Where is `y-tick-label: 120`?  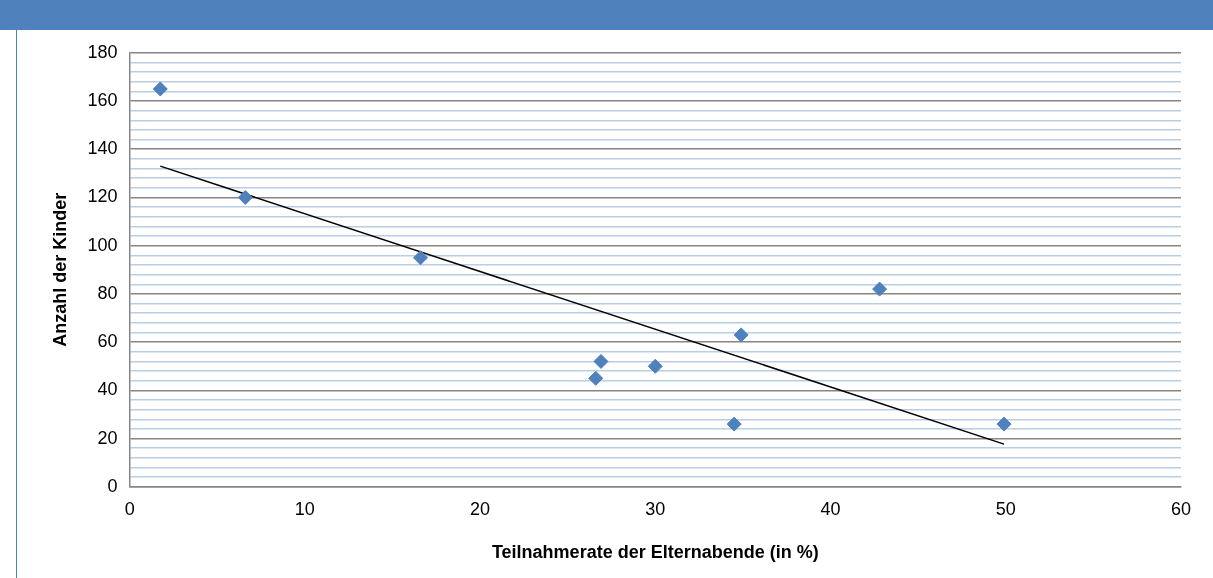 y-tick-label: 120 is located at coordinates (102, 196).